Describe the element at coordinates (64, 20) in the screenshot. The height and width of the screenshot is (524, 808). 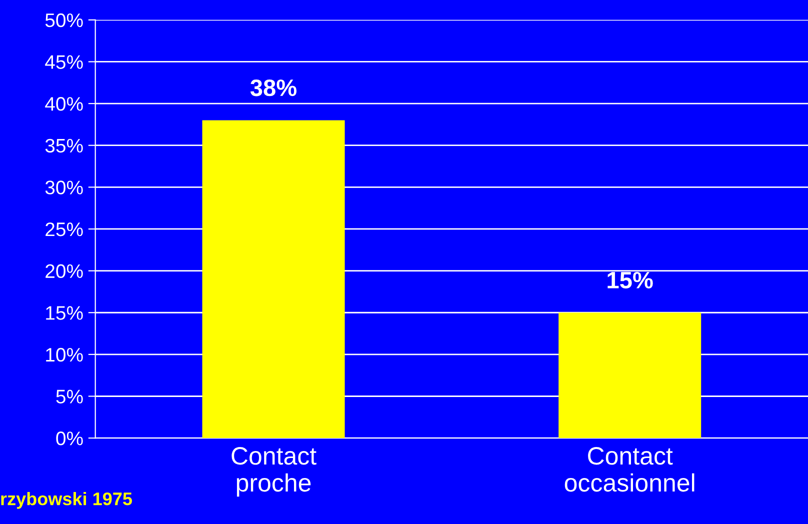
I see `y-tick-label: 50%` at that location.